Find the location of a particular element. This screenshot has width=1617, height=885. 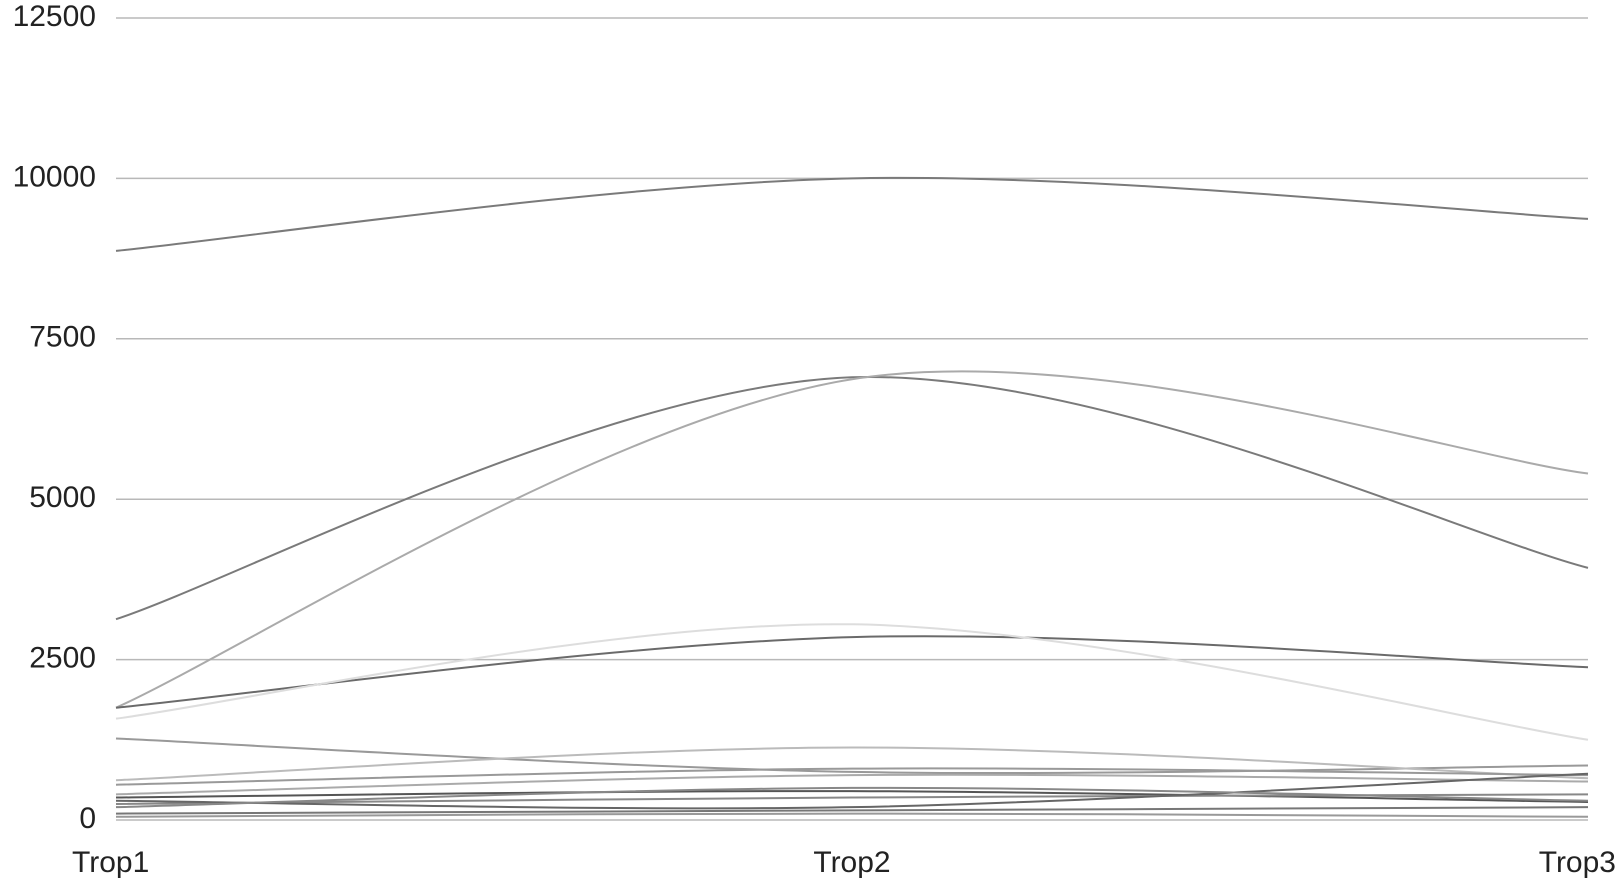

x-tick-label: Trop3 is located at coordinates (1577, 862).